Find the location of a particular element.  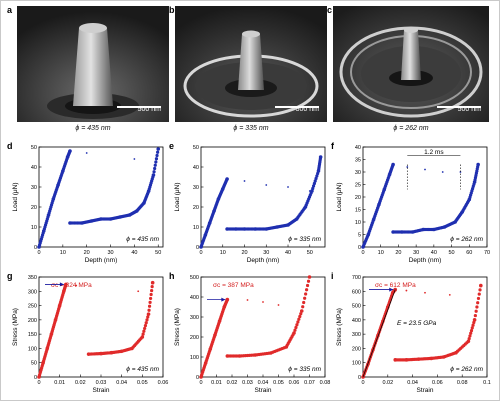

modulus-label: E = 23.5 GPa is located at coordinates (417, 323).